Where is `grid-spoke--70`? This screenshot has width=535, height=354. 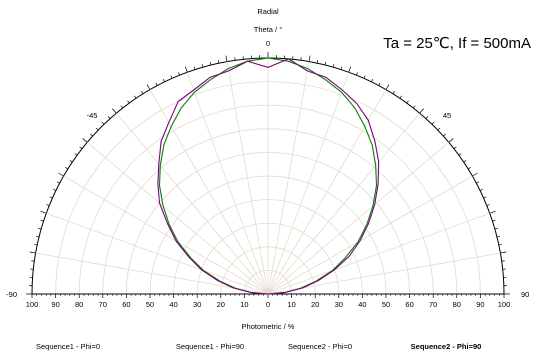 grid-spoke--70 is located at coordinates (157, 253).